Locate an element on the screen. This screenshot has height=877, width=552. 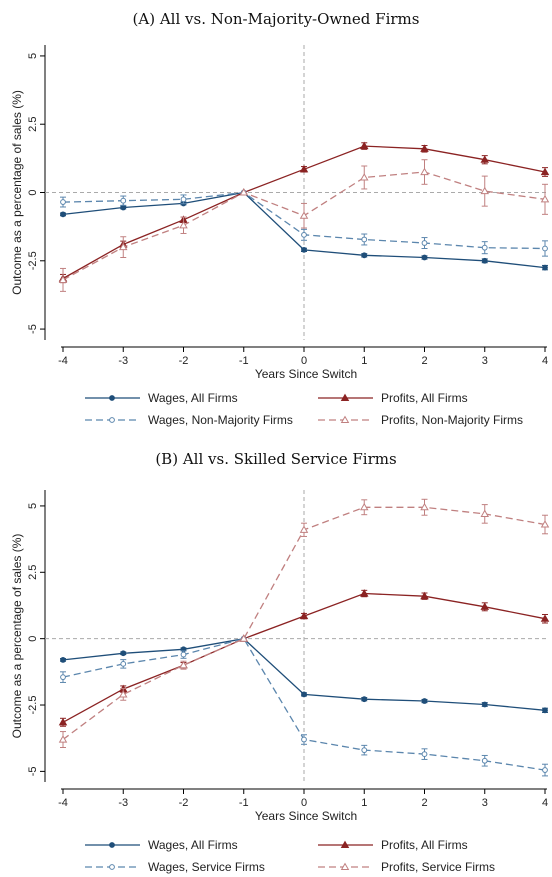
chart-title: (A) All vs. Non-Majority-Owned Firms is located at coordinates (276, 19).